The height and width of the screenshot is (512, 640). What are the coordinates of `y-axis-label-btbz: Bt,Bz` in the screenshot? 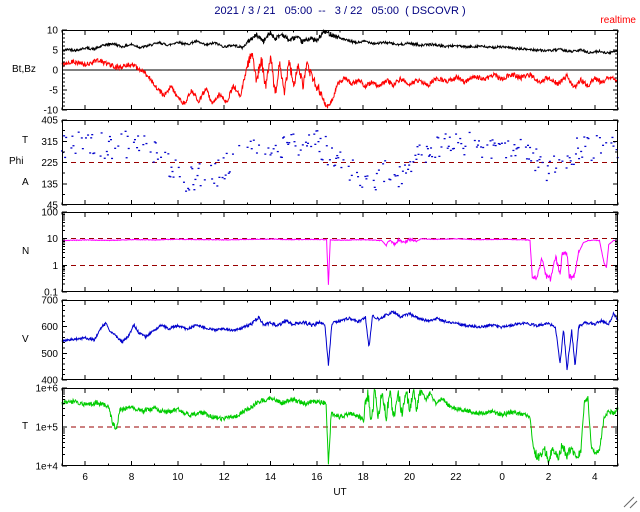 It's located at (24, 69).